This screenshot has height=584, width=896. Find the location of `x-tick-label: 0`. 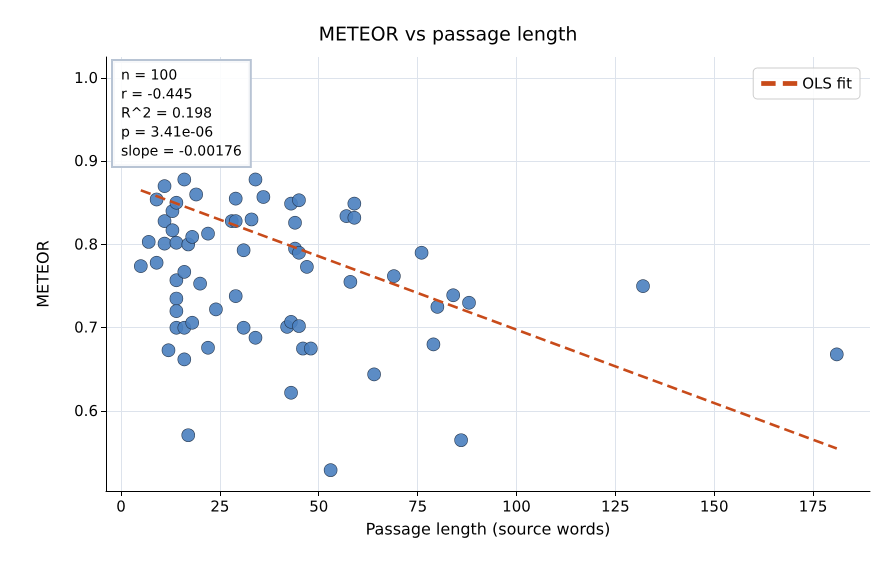

x-tick-label: 0 is located at coordinates (121, 507).